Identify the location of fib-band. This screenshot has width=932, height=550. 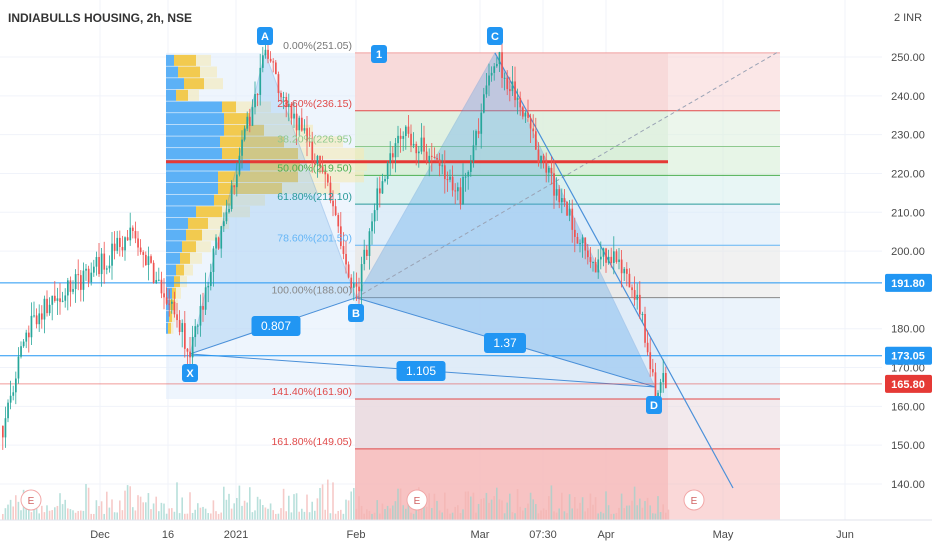
(511, 225).